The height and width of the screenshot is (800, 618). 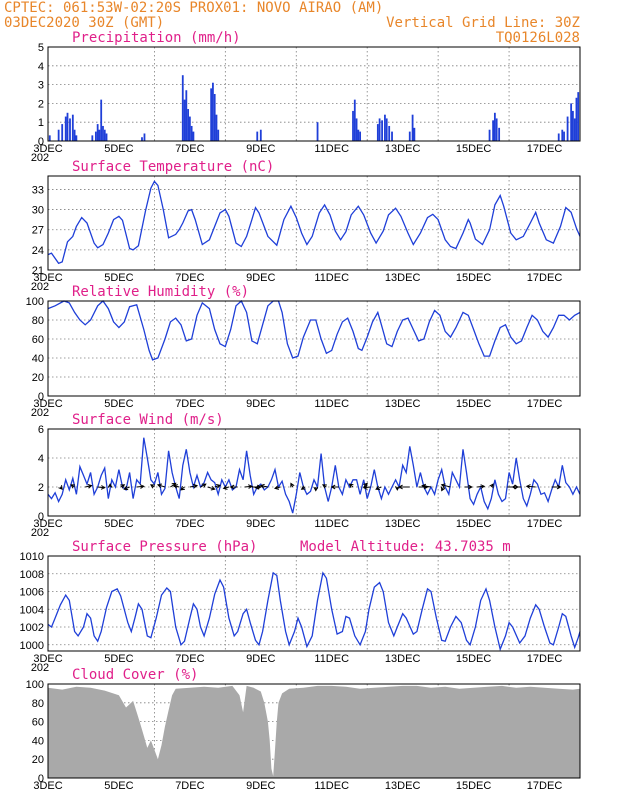 I want to click on temp-year-label: 202, so click(x=40, y=287).